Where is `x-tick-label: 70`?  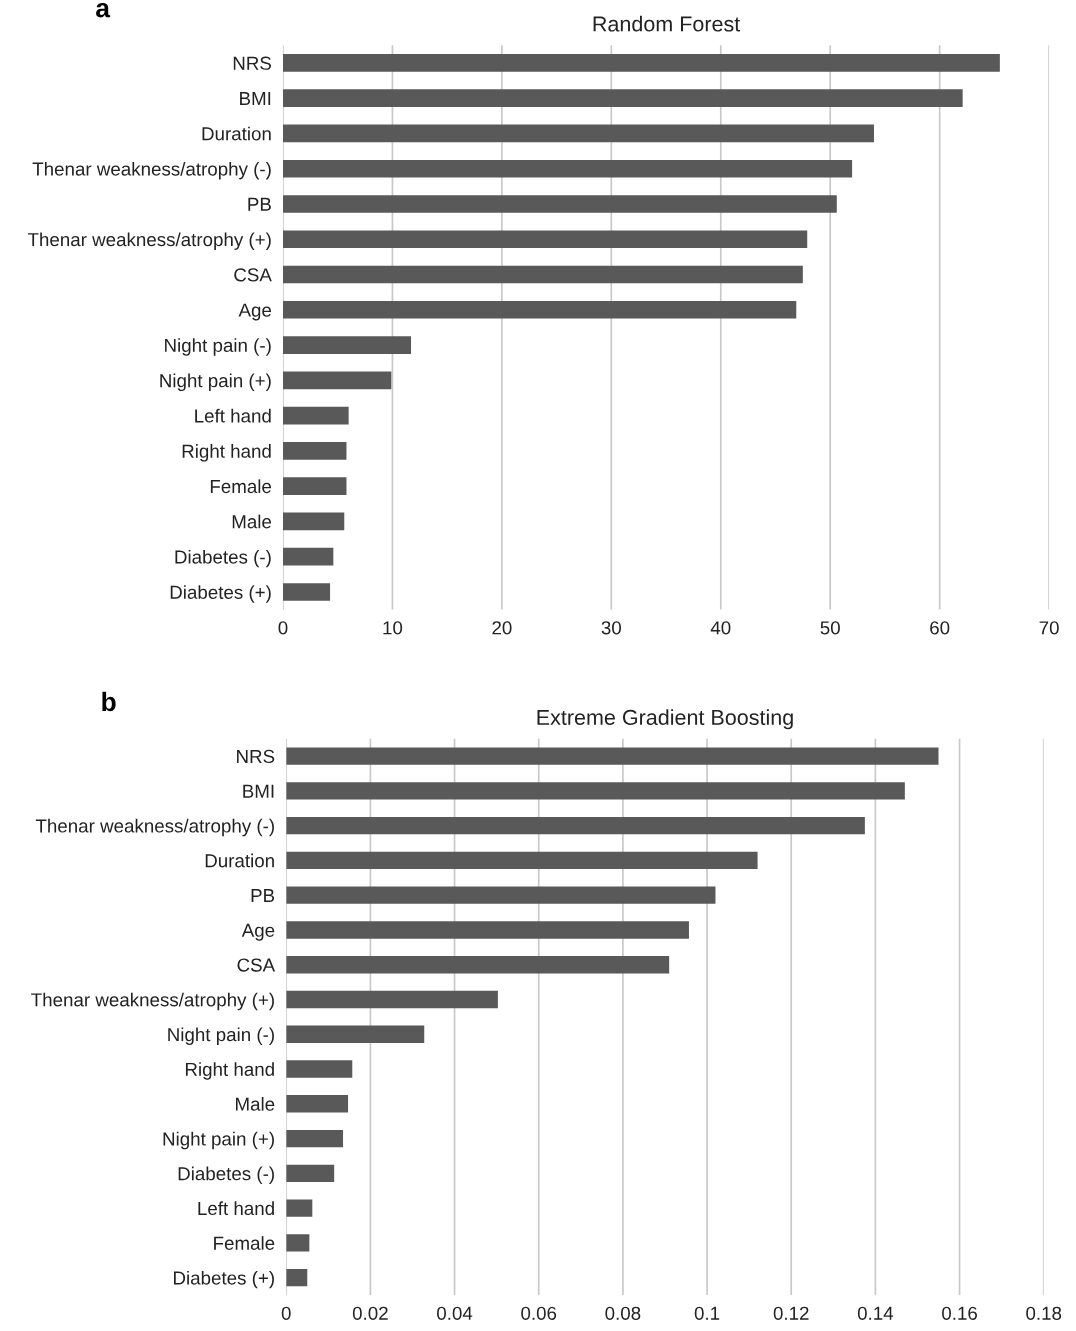
x-tick-label: 70 is located at coordinates (1049, 628).